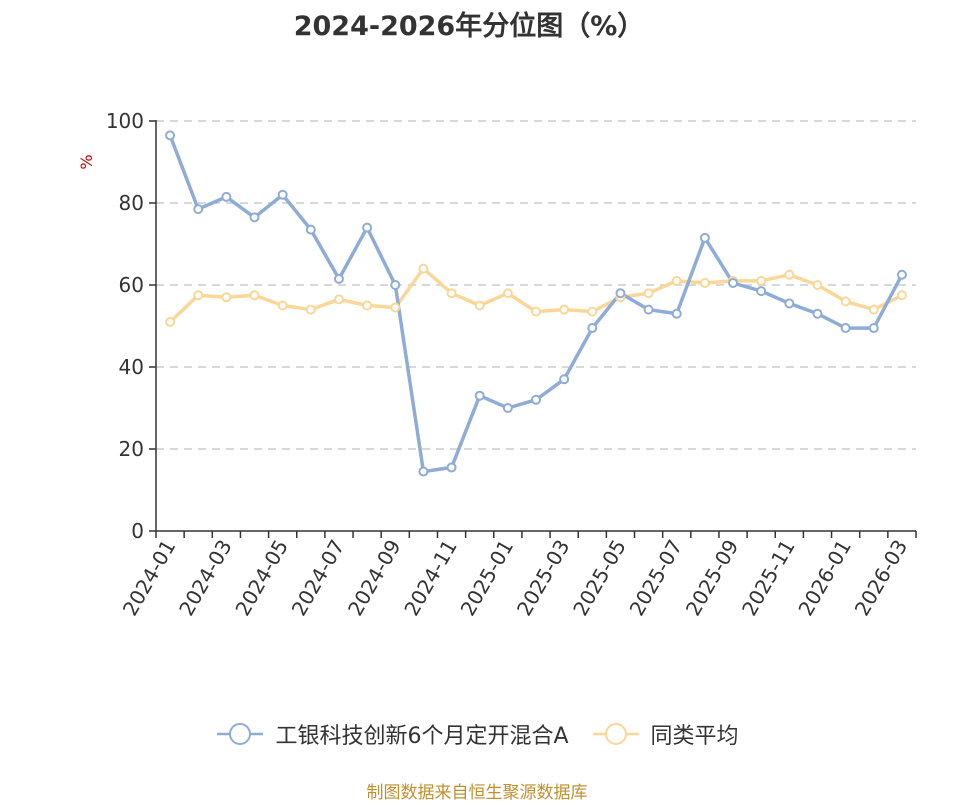 The width and height of the screenshot is (954, 803). What do you see at coordinates (318, 578) in the screenshot?
I see `x-tick-label: 2024-07` at bounding box center [318, 578].